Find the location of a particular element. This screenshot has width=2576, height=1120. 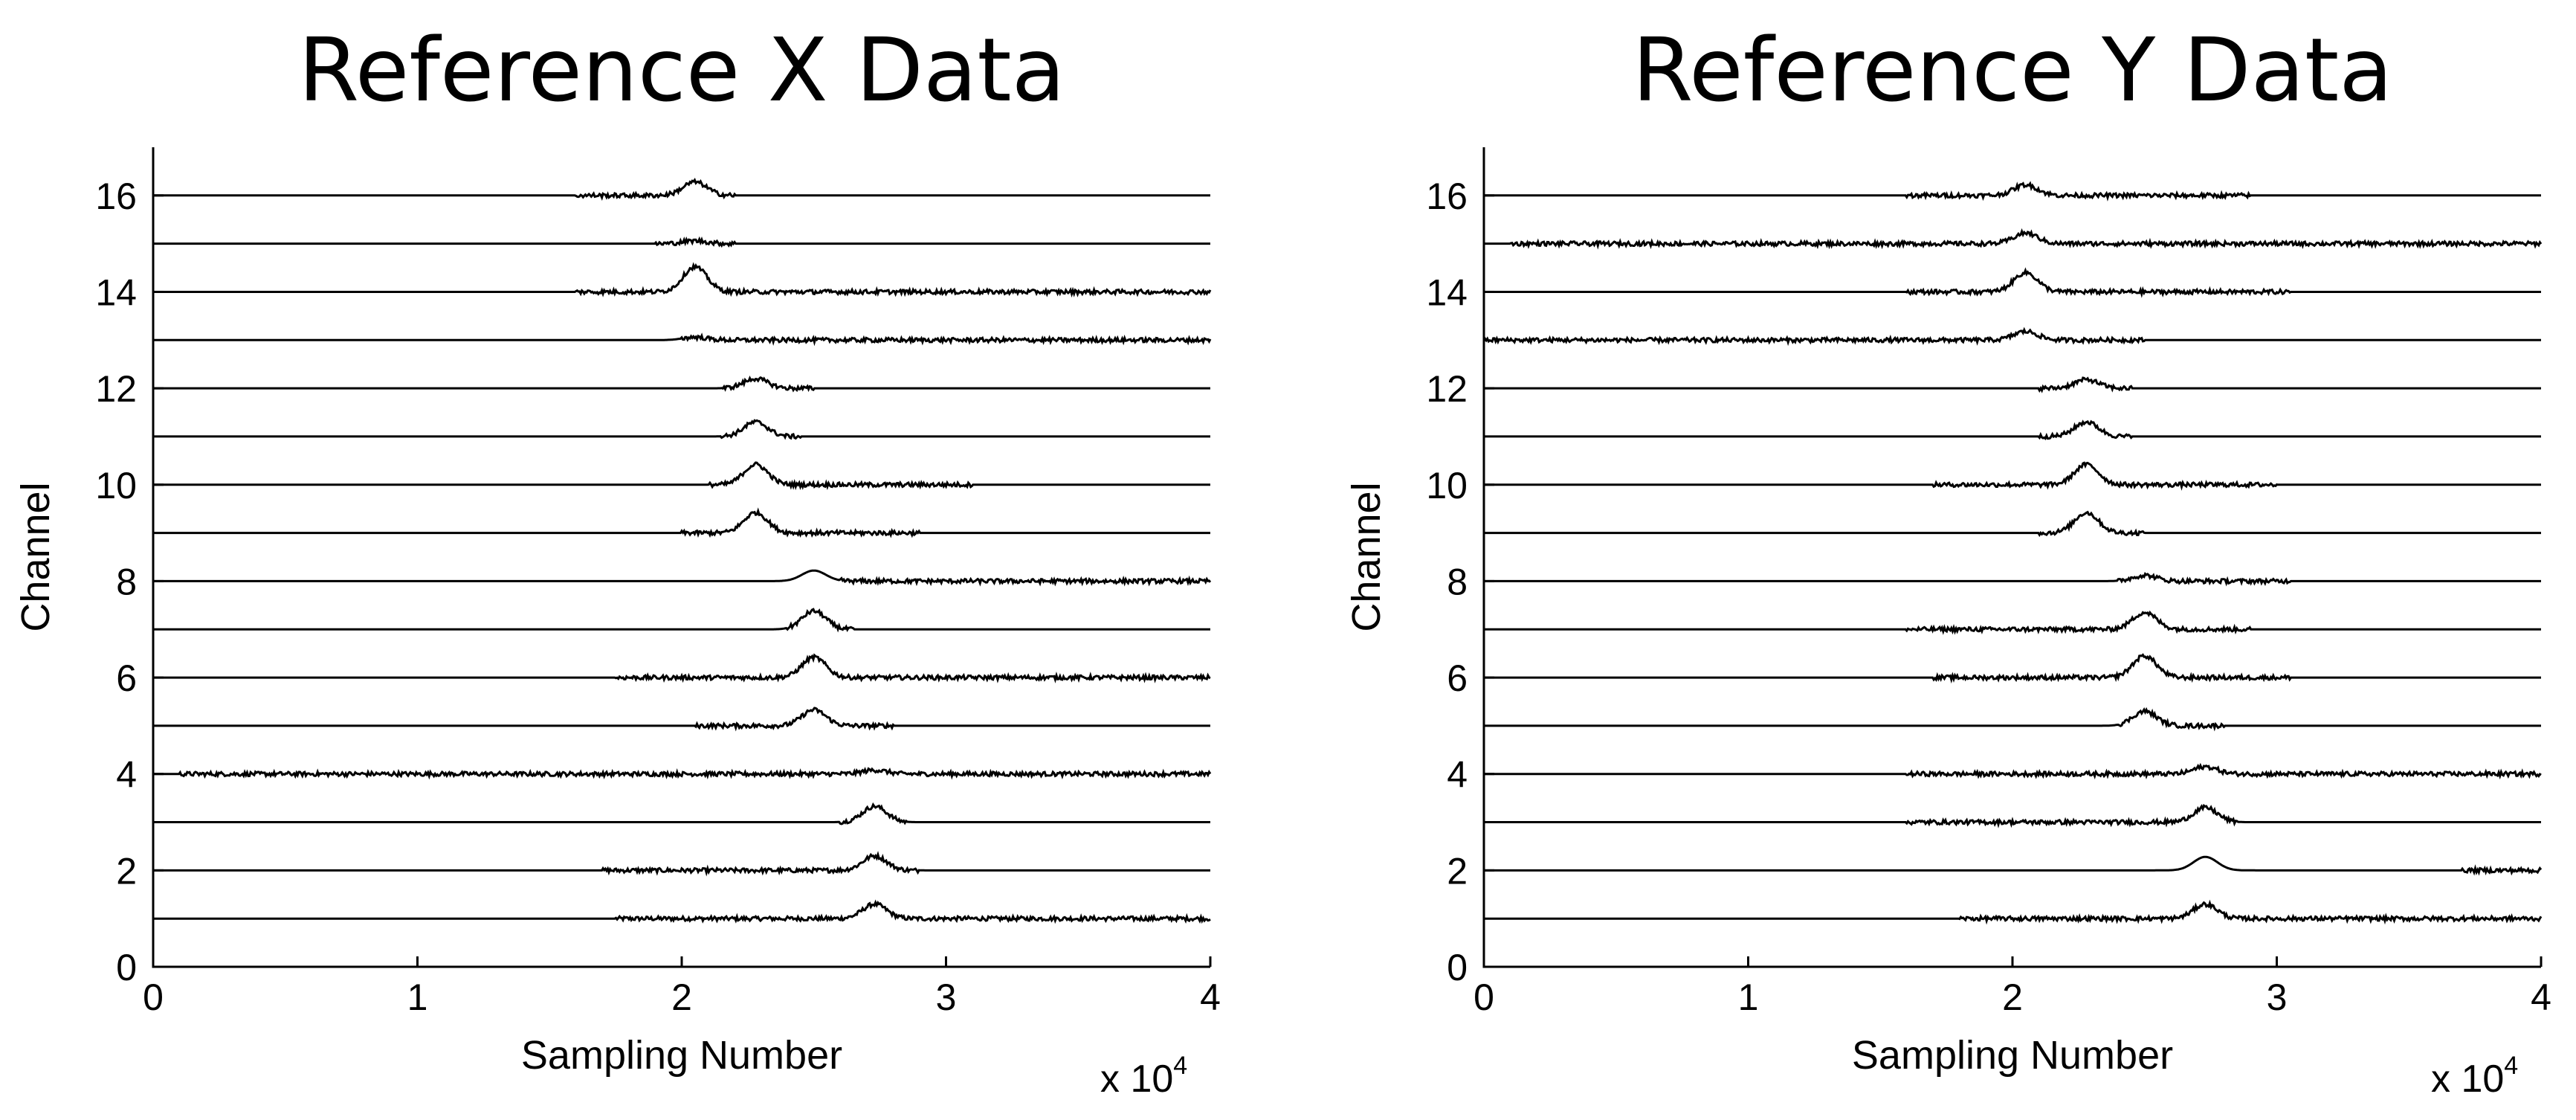

chart-title: Reference X Data is located at coordinates (681, 70).